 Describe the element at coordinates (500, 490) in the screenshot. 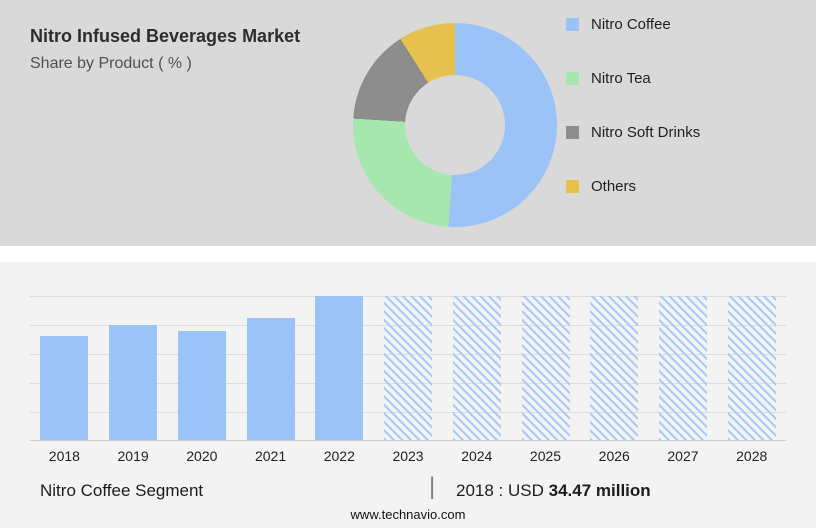

I see `caption-value-prefix: 2018 : USD` at that location.